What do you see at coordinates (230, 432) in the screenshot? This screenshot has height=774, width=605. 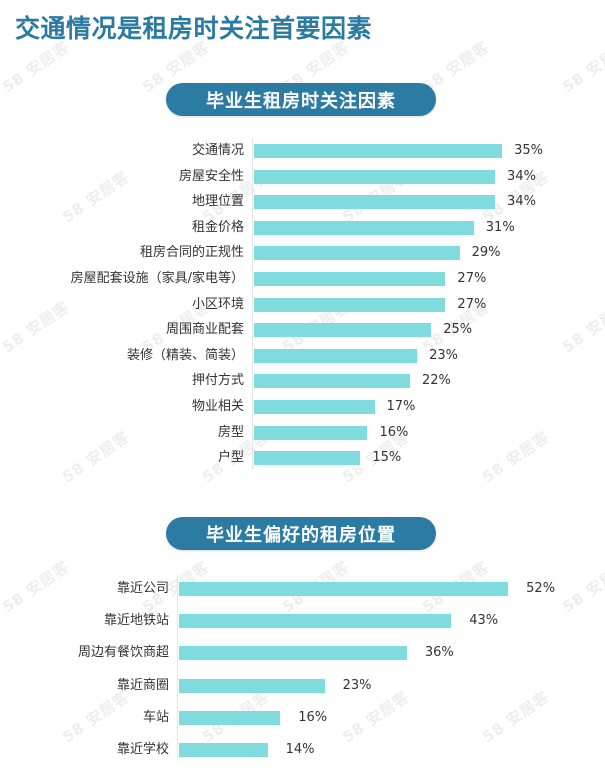 I see `category-label: 房型` at bounding box center [230, 432].